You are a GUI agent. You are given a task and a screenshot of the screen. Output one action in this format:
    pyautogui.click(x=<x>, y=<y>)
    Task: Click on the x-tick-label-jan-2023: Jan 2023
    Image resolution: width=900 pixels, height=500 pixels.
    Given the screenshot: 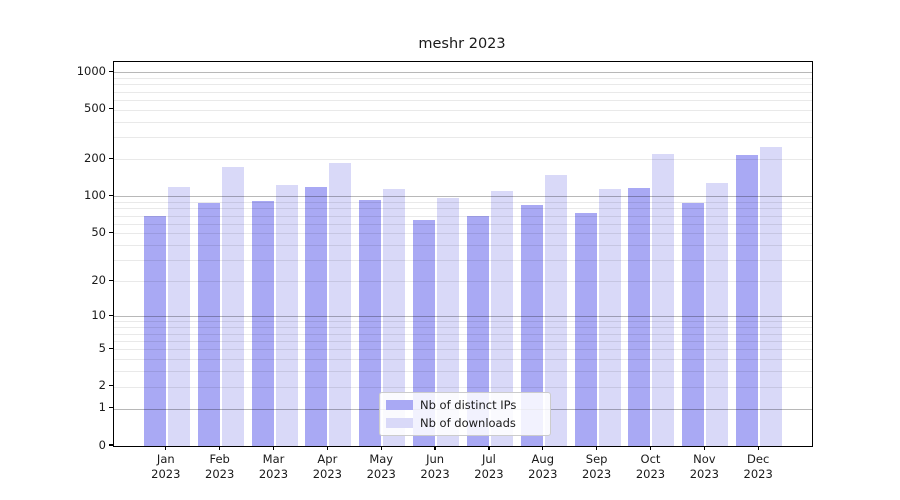 What is the action you would take?
    pyautogui.click(x=166, y=466)
    